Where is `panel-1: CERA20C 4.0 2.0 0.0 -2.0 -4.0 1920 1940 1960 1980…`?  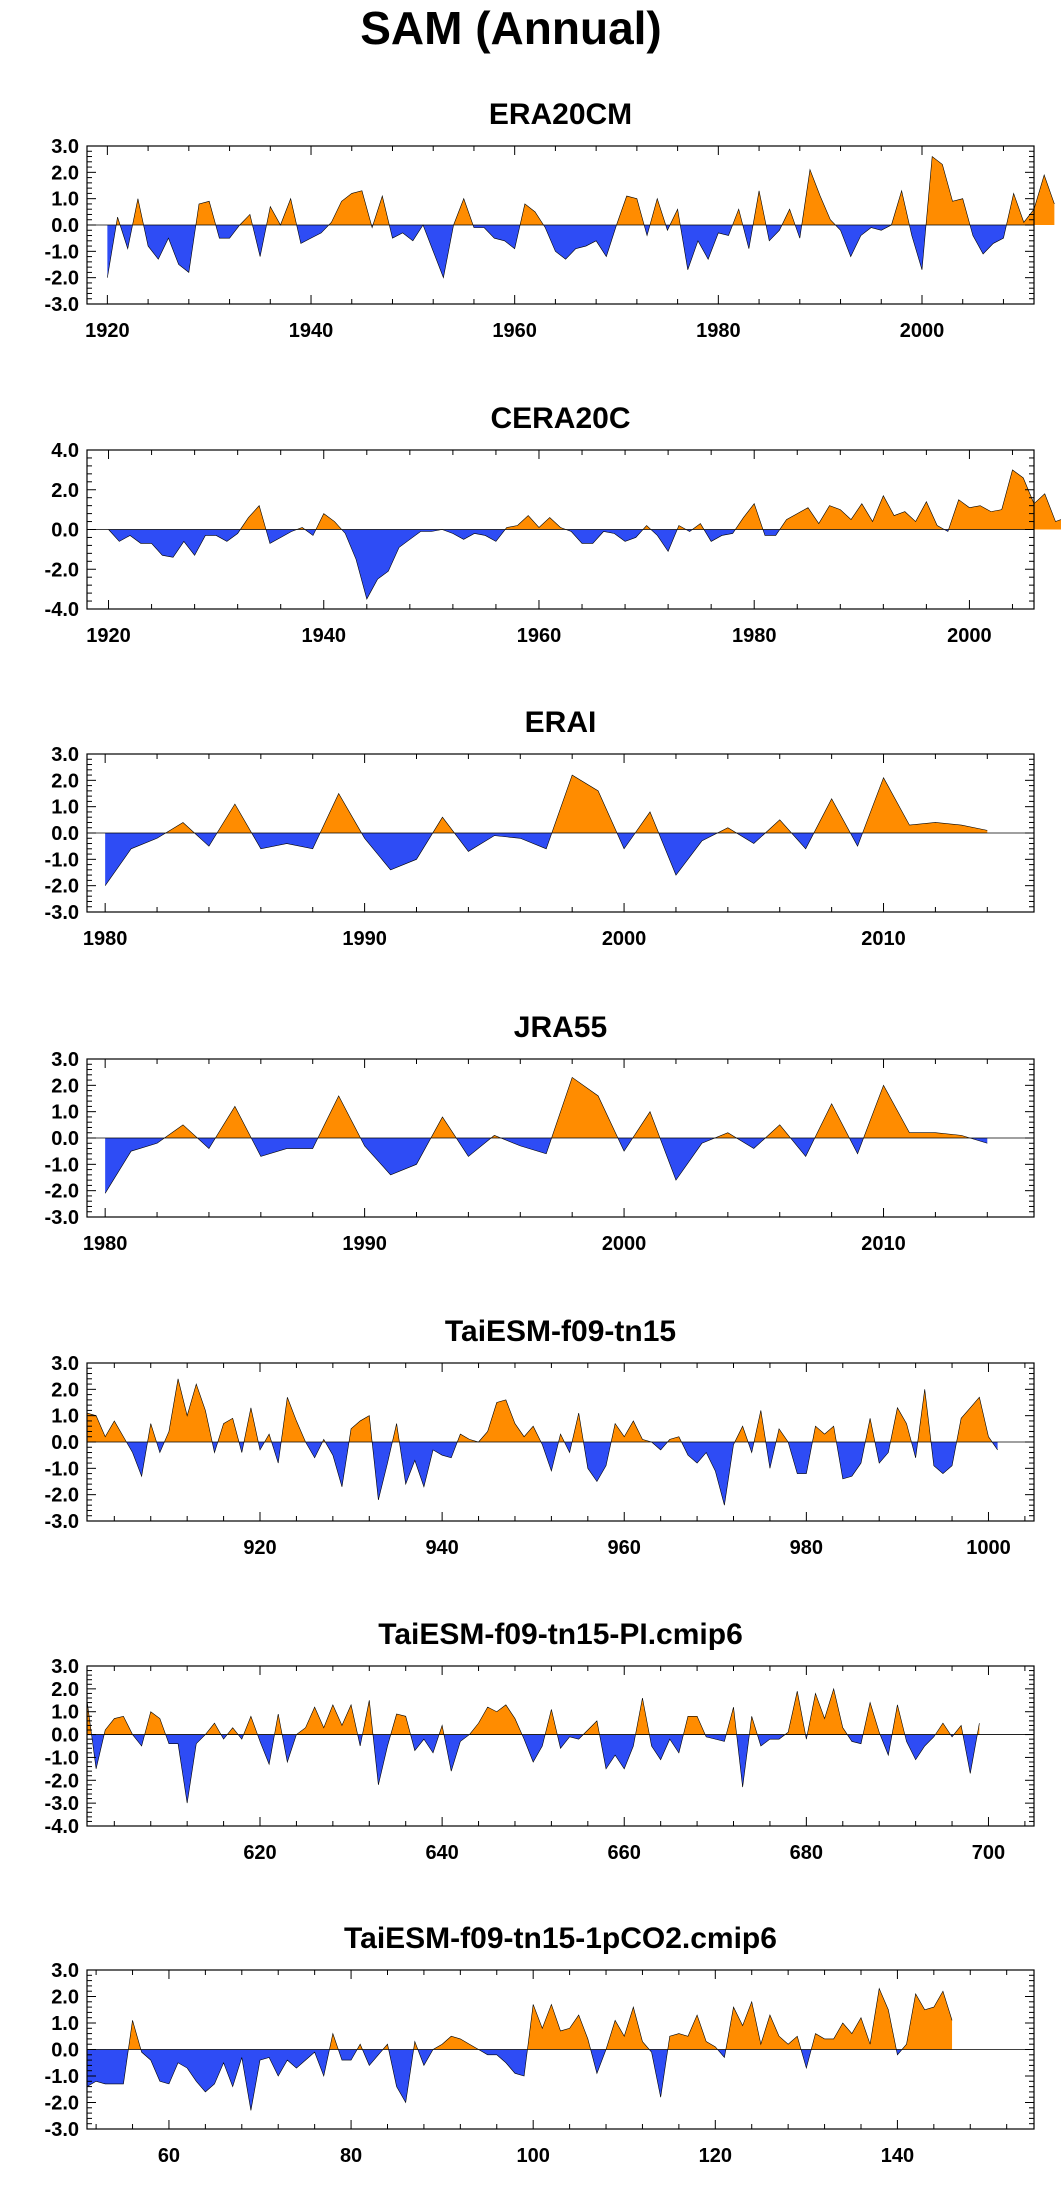 panel-1: CERA20C 4.0 2.0 0.0 -2.0 -4.0 1920 1940 1960 1980… is located at coordinates (553, 524).